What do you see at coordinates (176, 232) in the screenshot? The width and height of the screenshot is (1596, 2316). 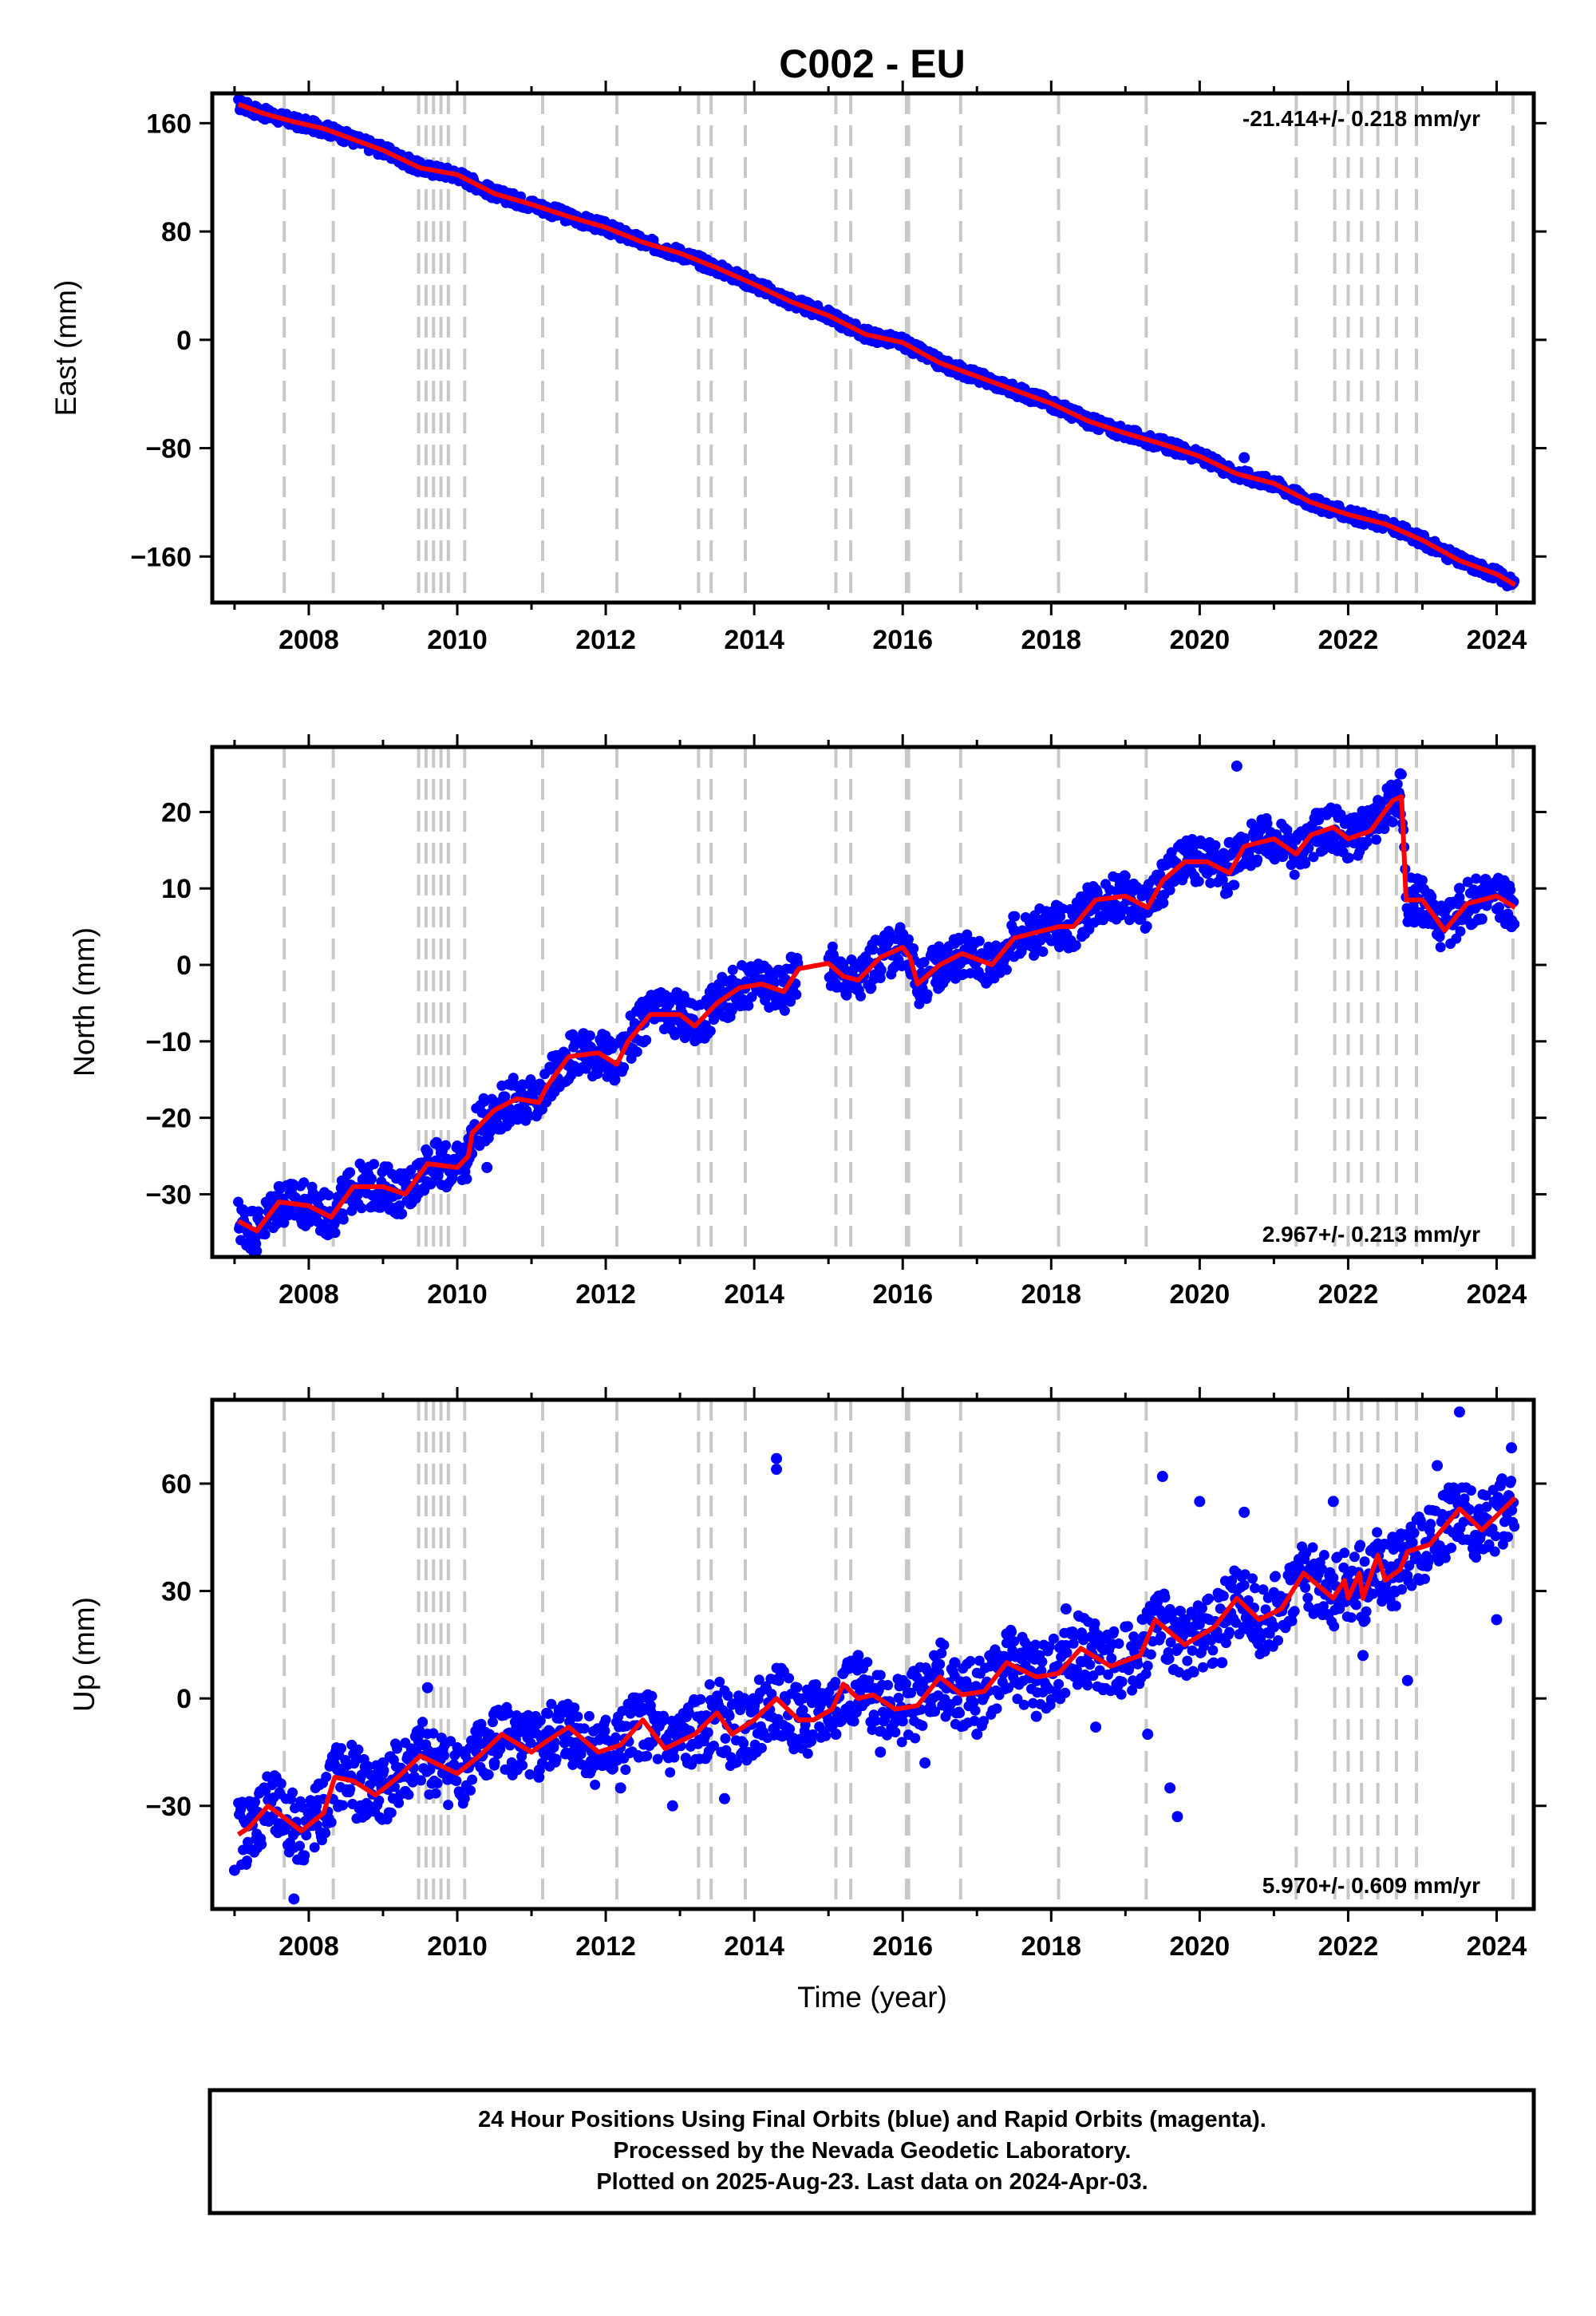 I see `east-y-tick-label: 80` at bounding box center [176, 232].